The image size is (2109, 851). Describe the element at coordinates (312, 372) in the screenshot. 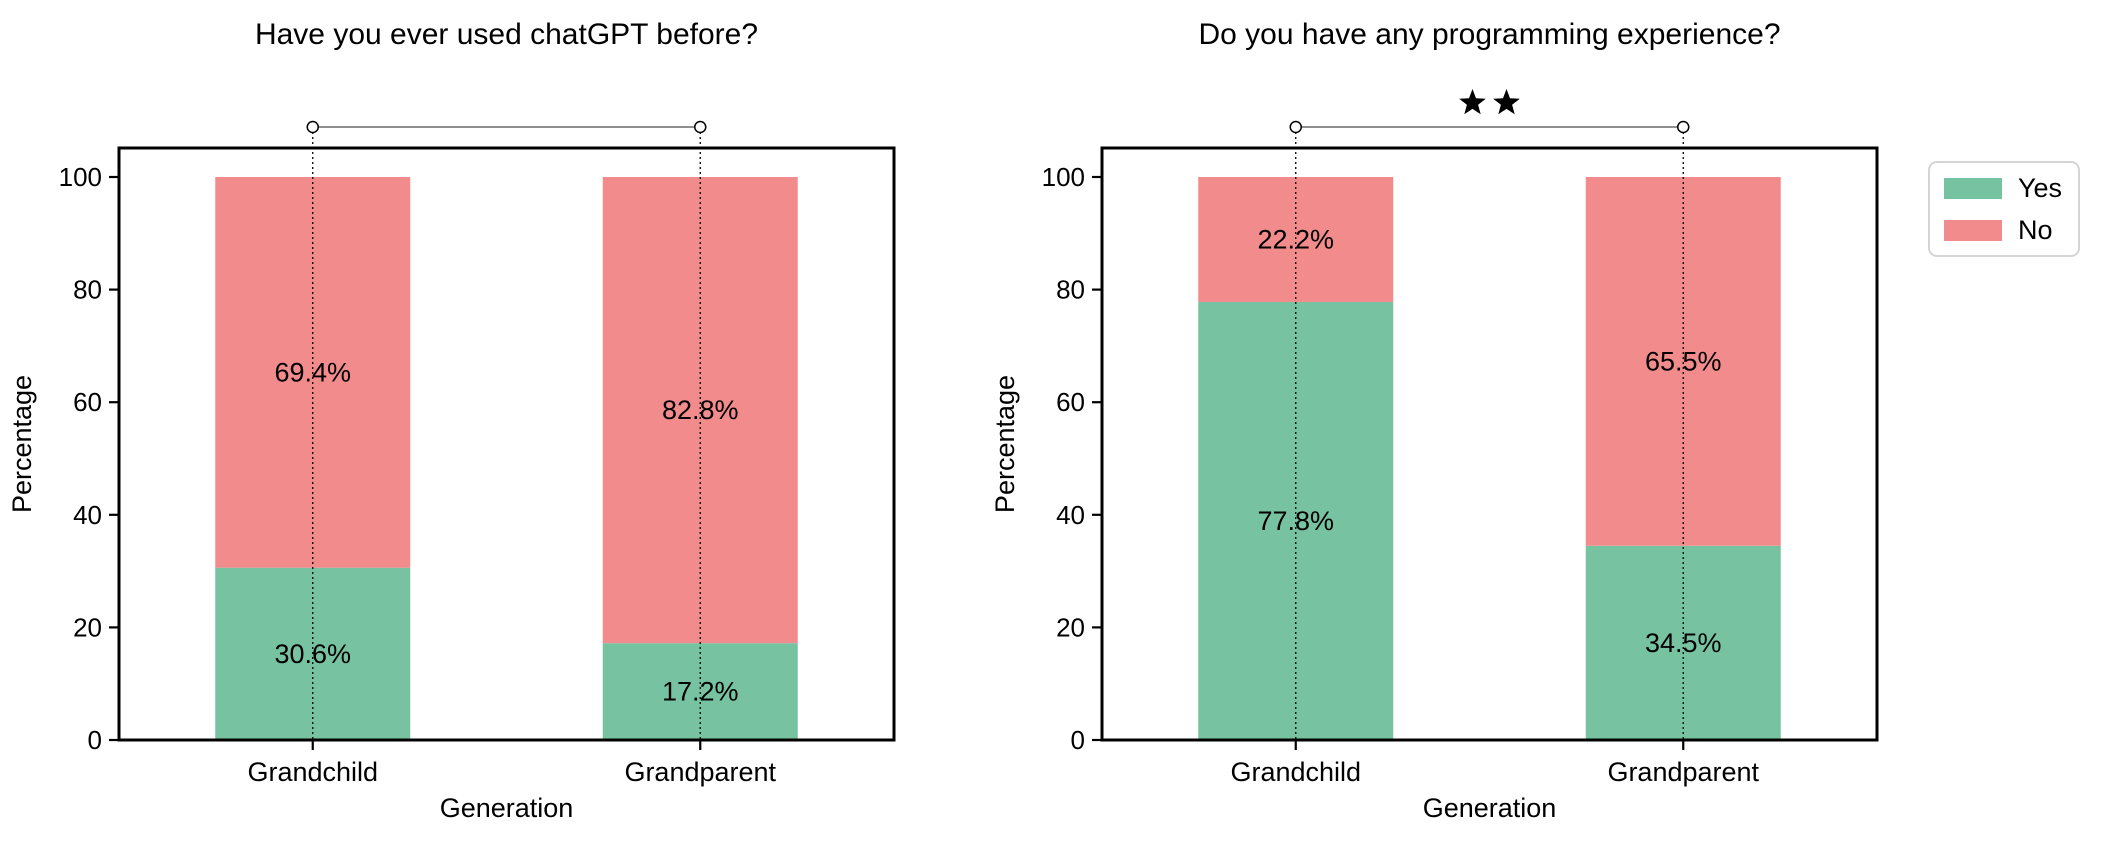

I see `segment-label: 69.4%` at that location.